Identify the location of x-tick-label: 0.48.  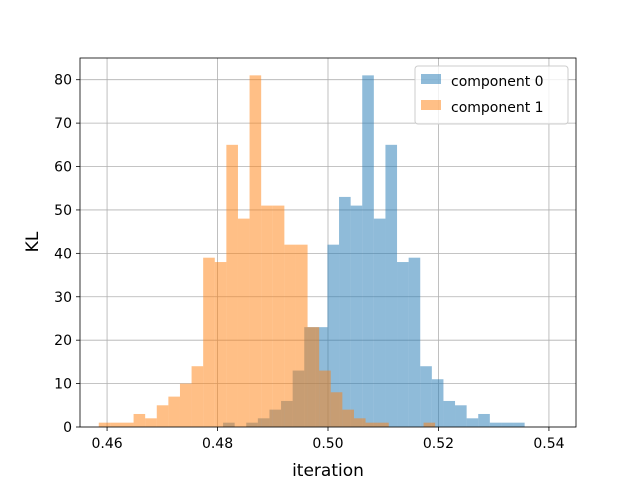
(217, 444).